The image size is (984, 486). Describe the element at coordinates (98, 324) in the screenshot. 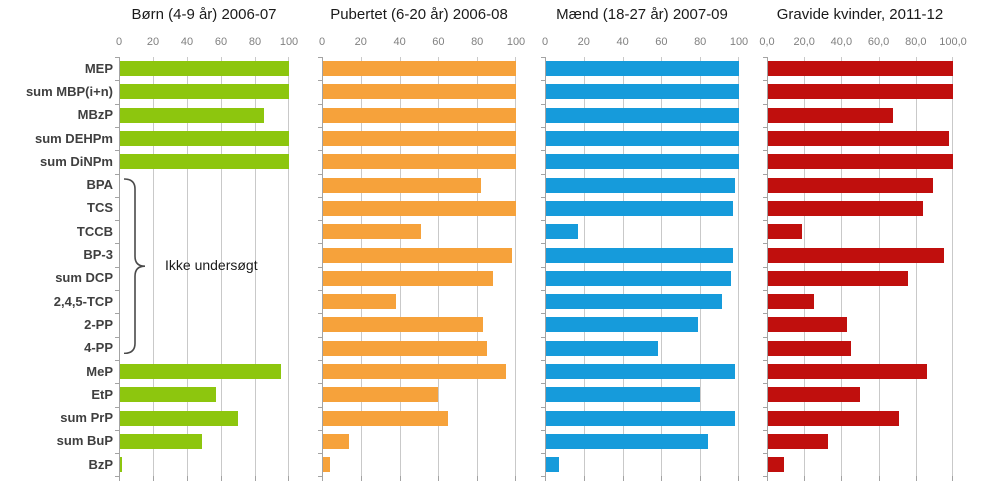

I see `category-label: 2-PP` at that location.